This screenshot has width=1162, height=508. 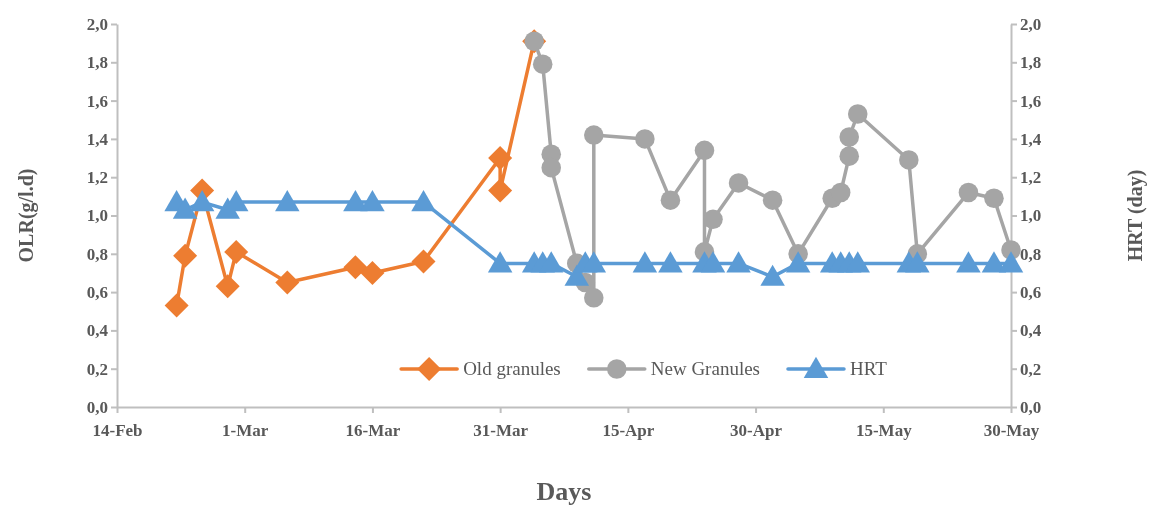 I want to click on y2-tick-label: 0,4, so click(x=1031, y=331).